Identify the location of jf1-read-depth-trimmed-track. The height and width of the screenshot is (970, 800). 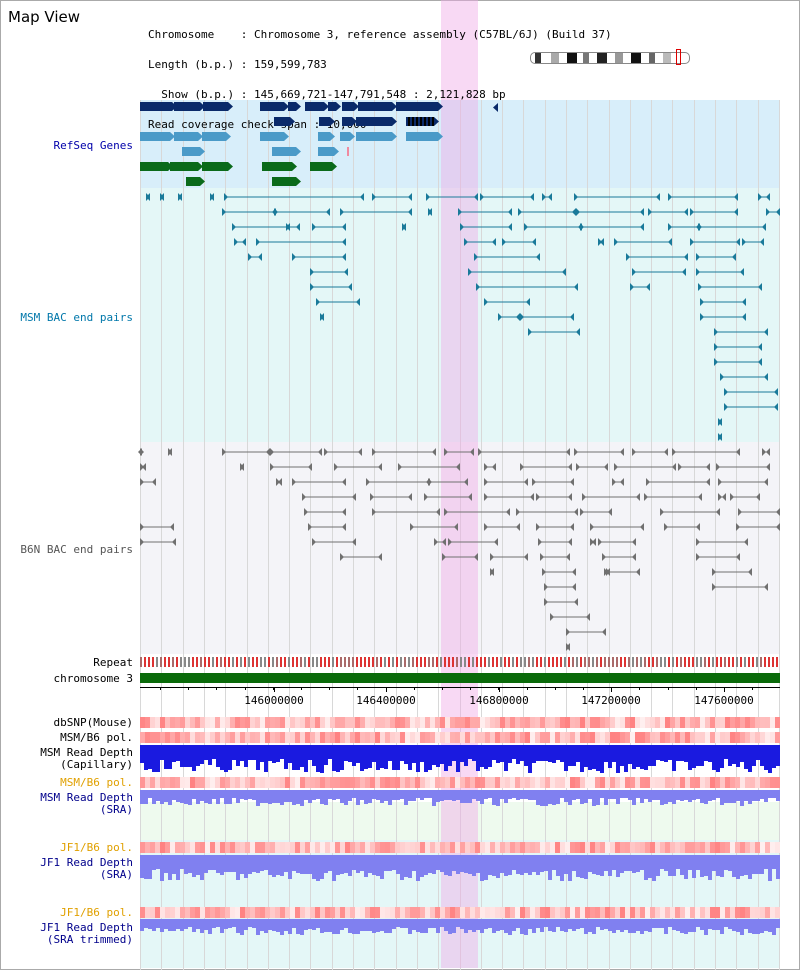
(460, 927).